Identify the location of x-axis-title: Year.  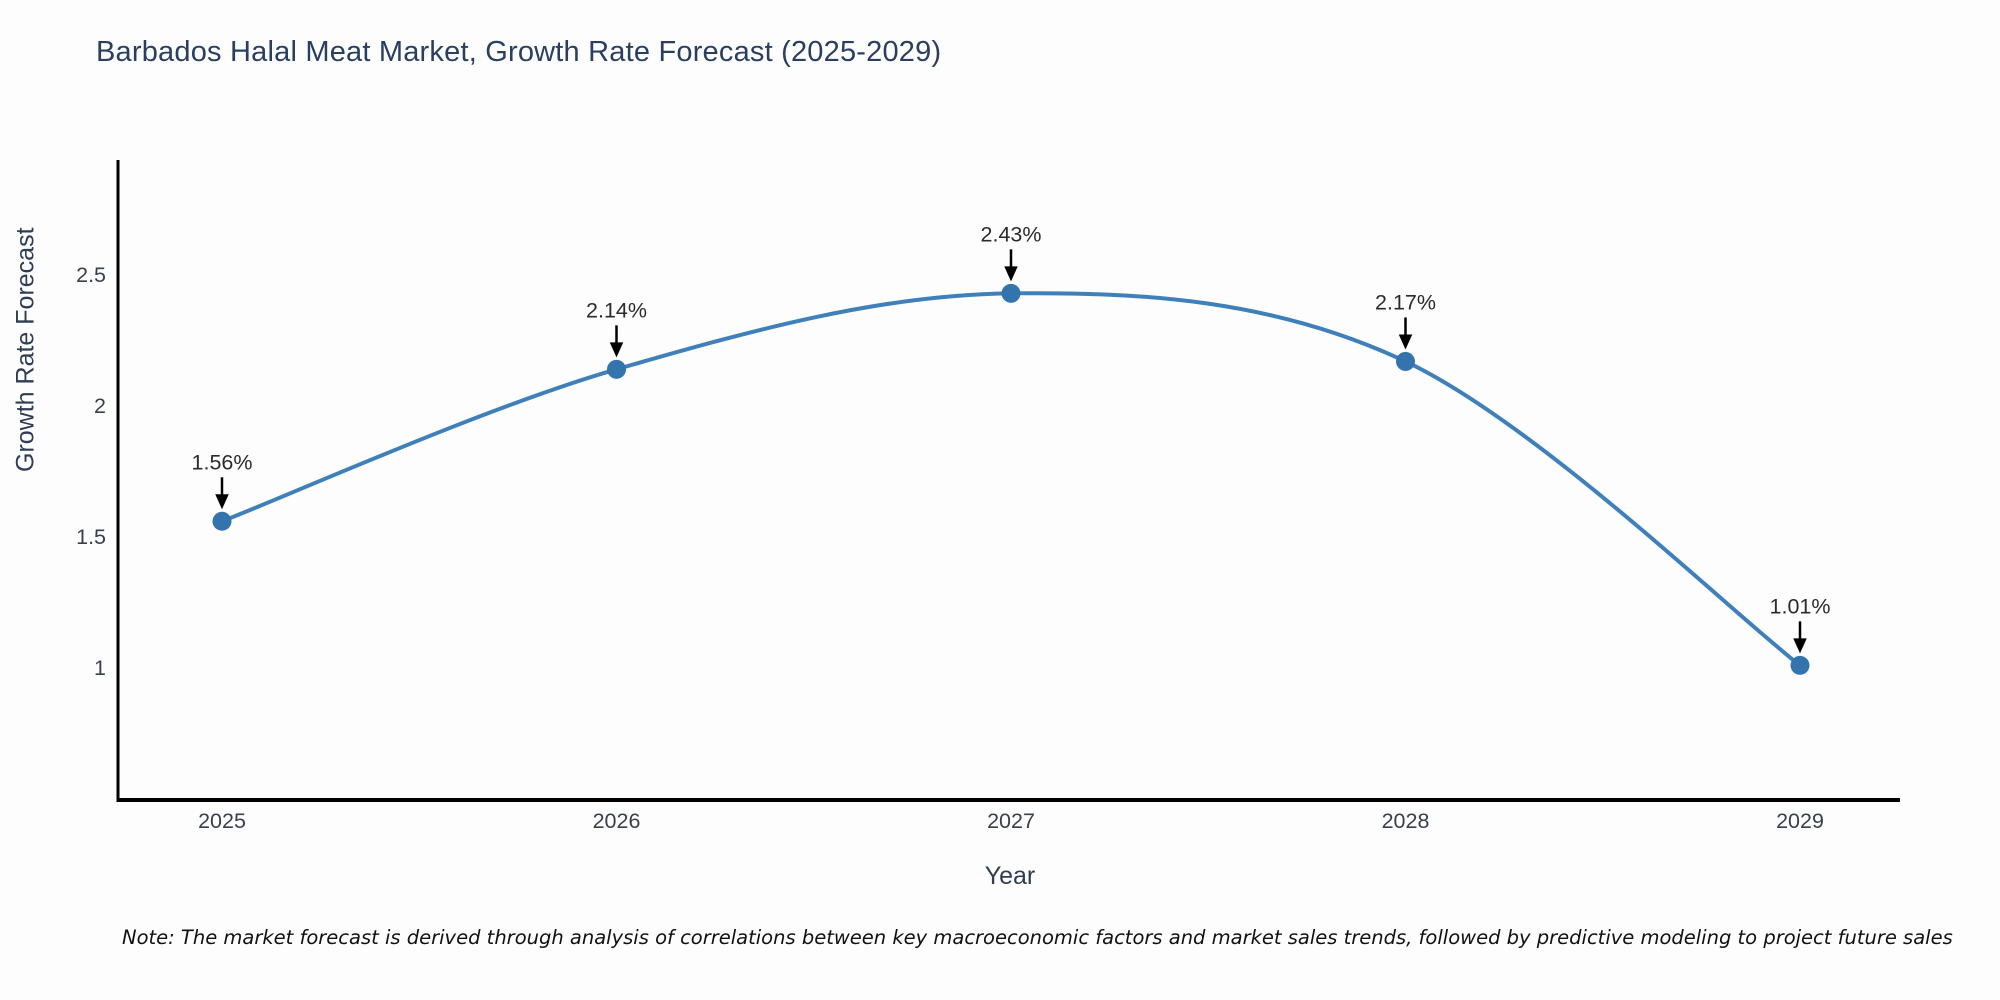
(1010, 876).